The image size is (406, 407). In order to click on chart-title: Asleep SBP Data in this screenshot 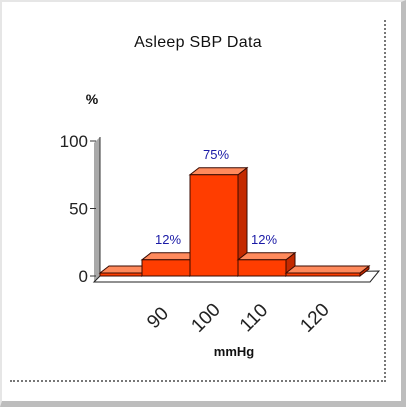, I will do `click(198, 42)`.